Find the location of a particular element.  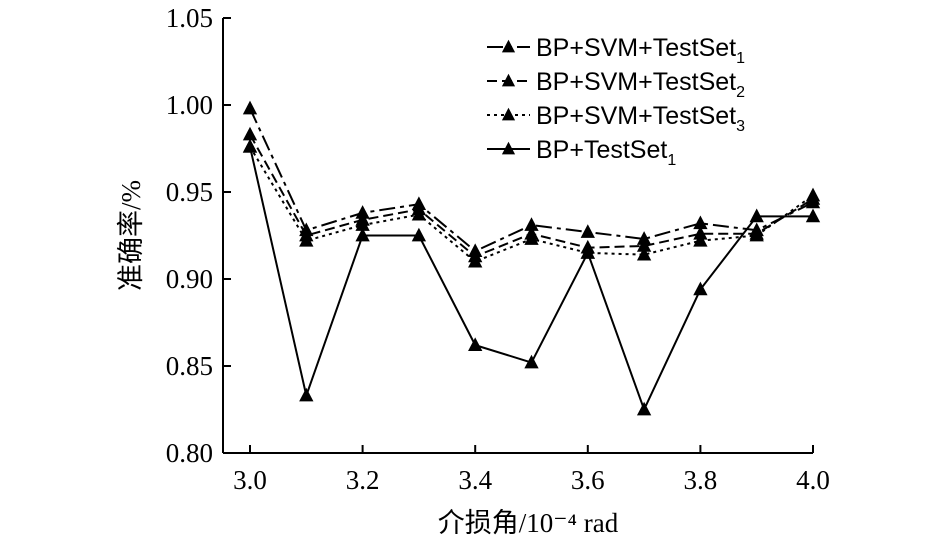

legend-label-subscript: 3 is located at coordinates (740, 126).